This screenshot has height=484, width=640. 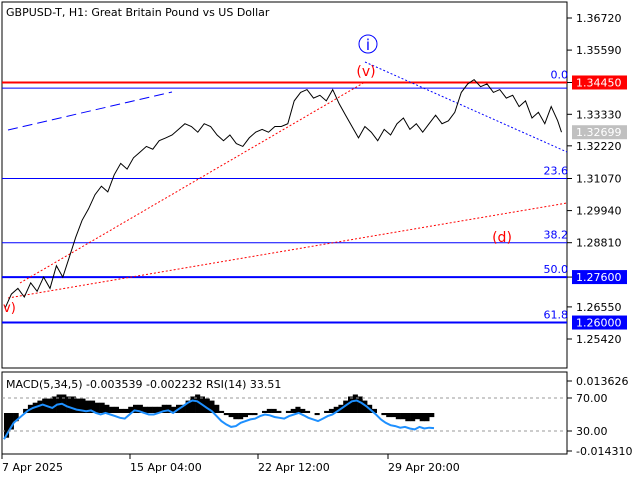 I want to click on indicator-tick-label: 70.00, so click(x=592, y=398).